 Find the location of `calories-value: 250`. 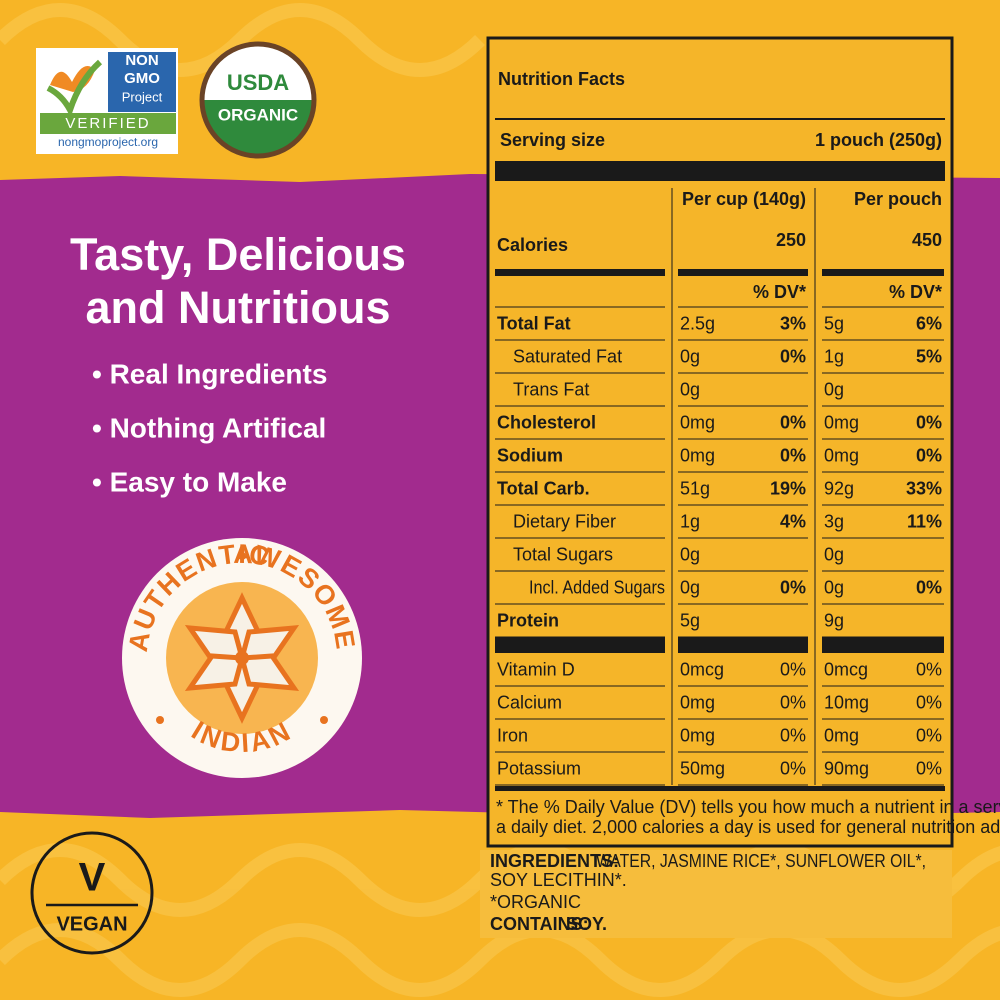

calories-value: 250 is located at coordinates (791, 240).